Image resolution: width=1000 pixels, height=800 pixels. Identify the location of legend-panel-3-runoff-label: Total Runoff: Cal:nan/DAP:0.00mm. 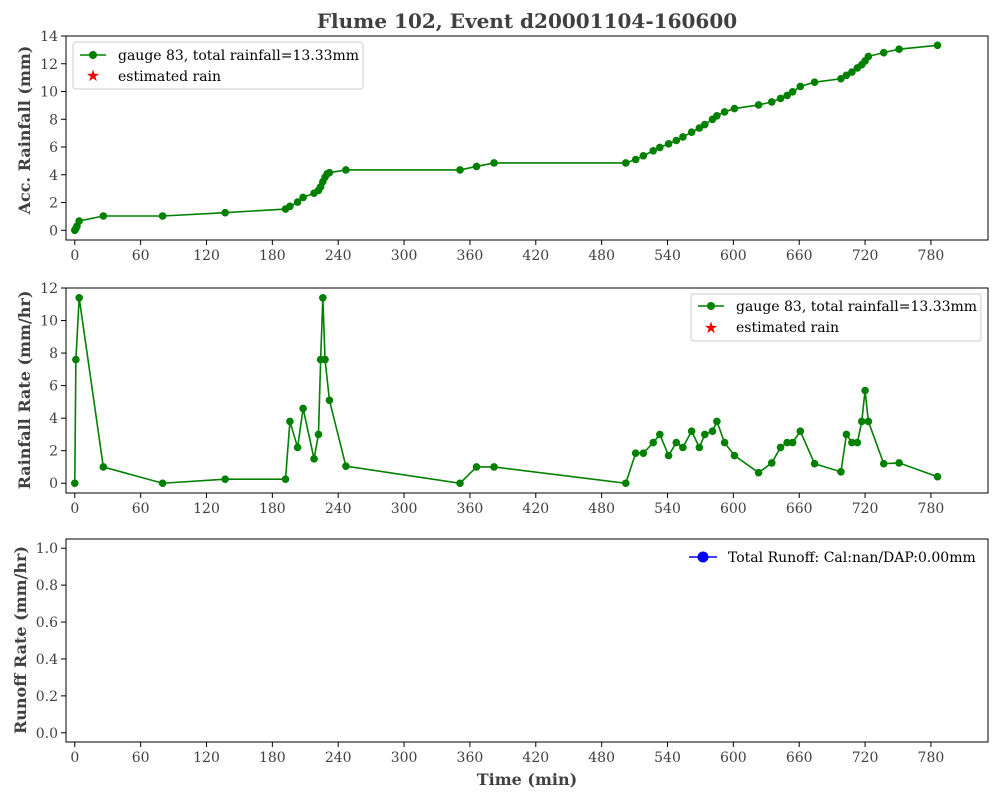
(852, 558).